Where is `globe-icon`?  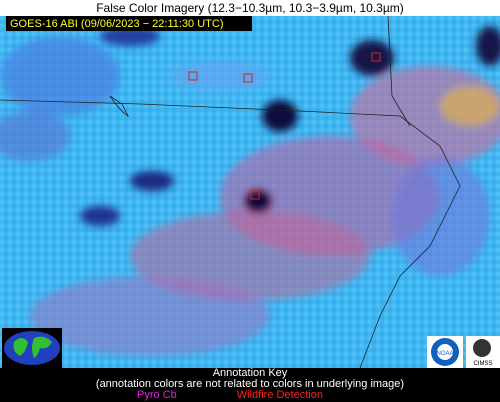
globe-icon is located at coordinates (32, 348).